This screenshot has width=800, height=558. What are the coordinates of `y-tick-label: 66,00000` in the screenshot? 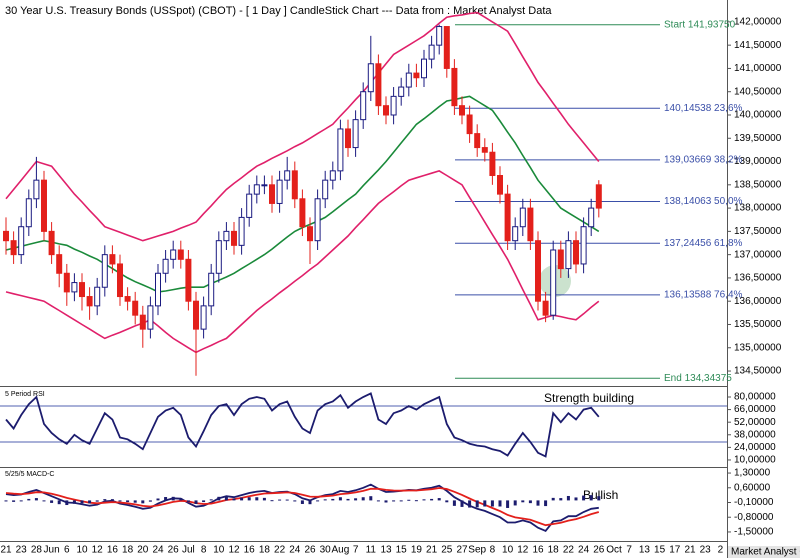 It's located at (755, 409).